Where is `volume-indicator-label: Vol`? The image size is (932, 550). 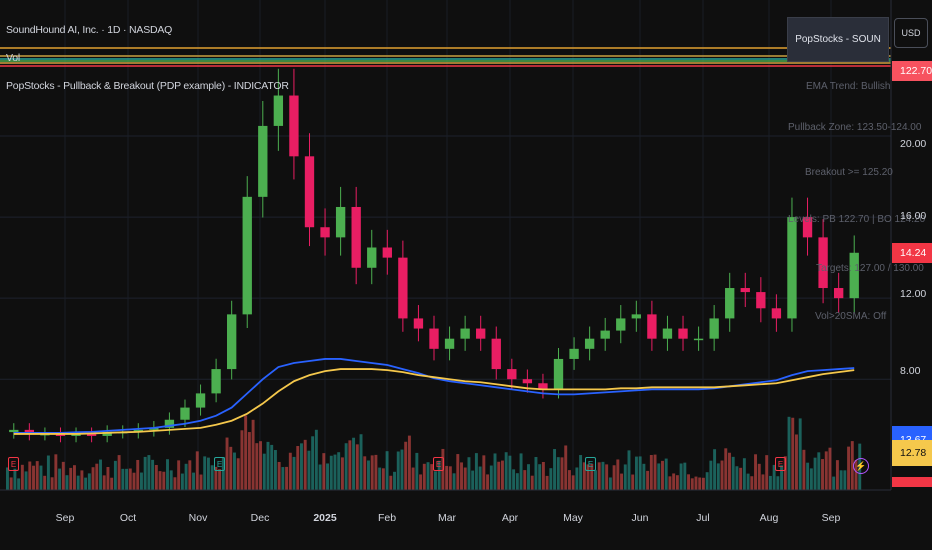 volume-indicator-label: Vol is located at coordinates (13, 58).